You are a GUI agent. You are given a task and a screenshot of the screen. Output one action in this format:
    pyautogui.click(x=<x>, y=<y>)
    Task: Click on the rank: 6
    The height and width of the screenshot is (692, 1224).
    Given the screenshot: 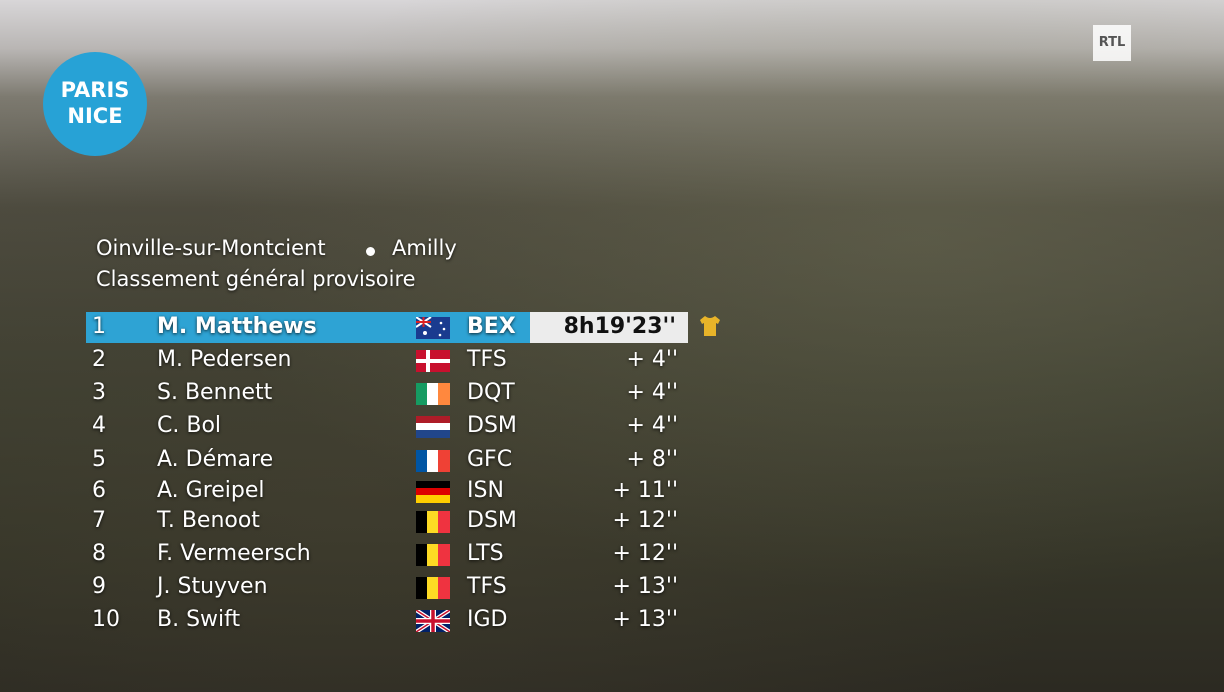 What is the action you would take?
    pyautogui.click(x=99, y=490)
    